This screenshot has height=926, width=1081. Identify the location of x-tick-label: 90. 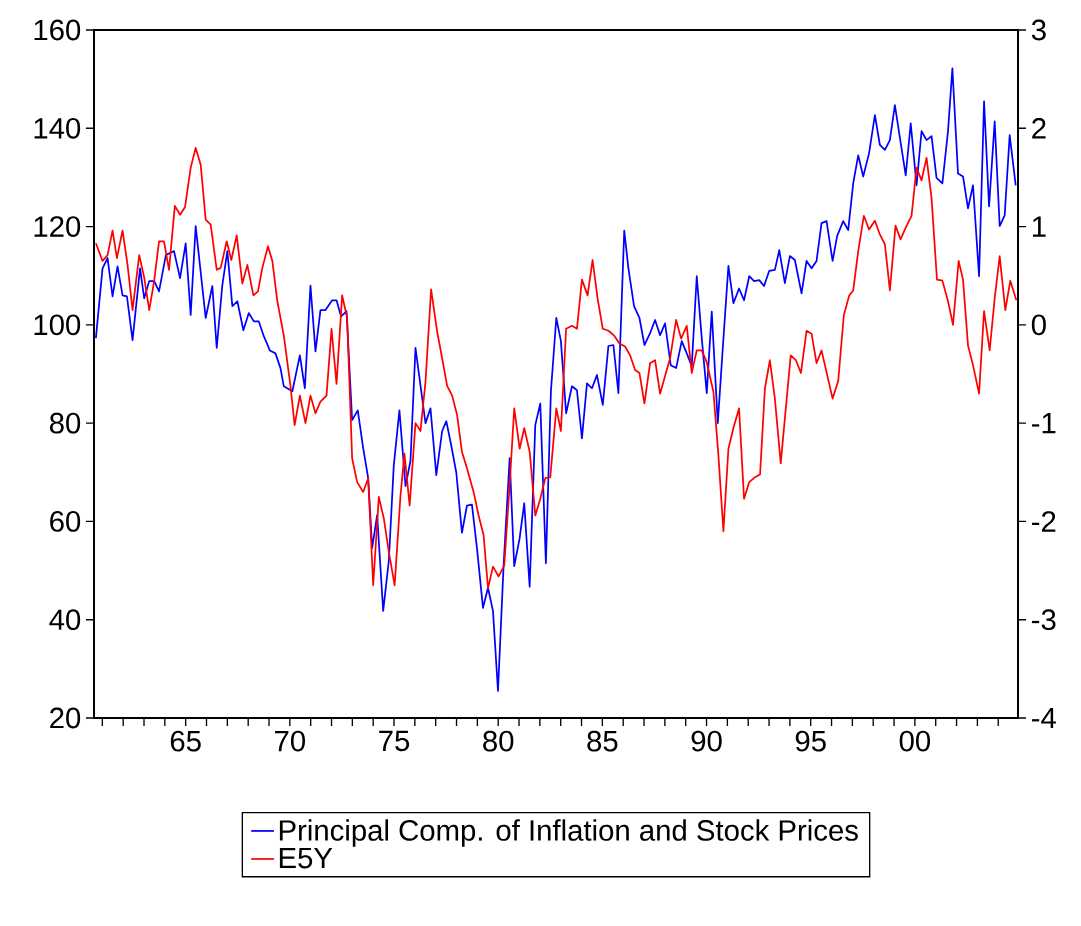
(706, 741).